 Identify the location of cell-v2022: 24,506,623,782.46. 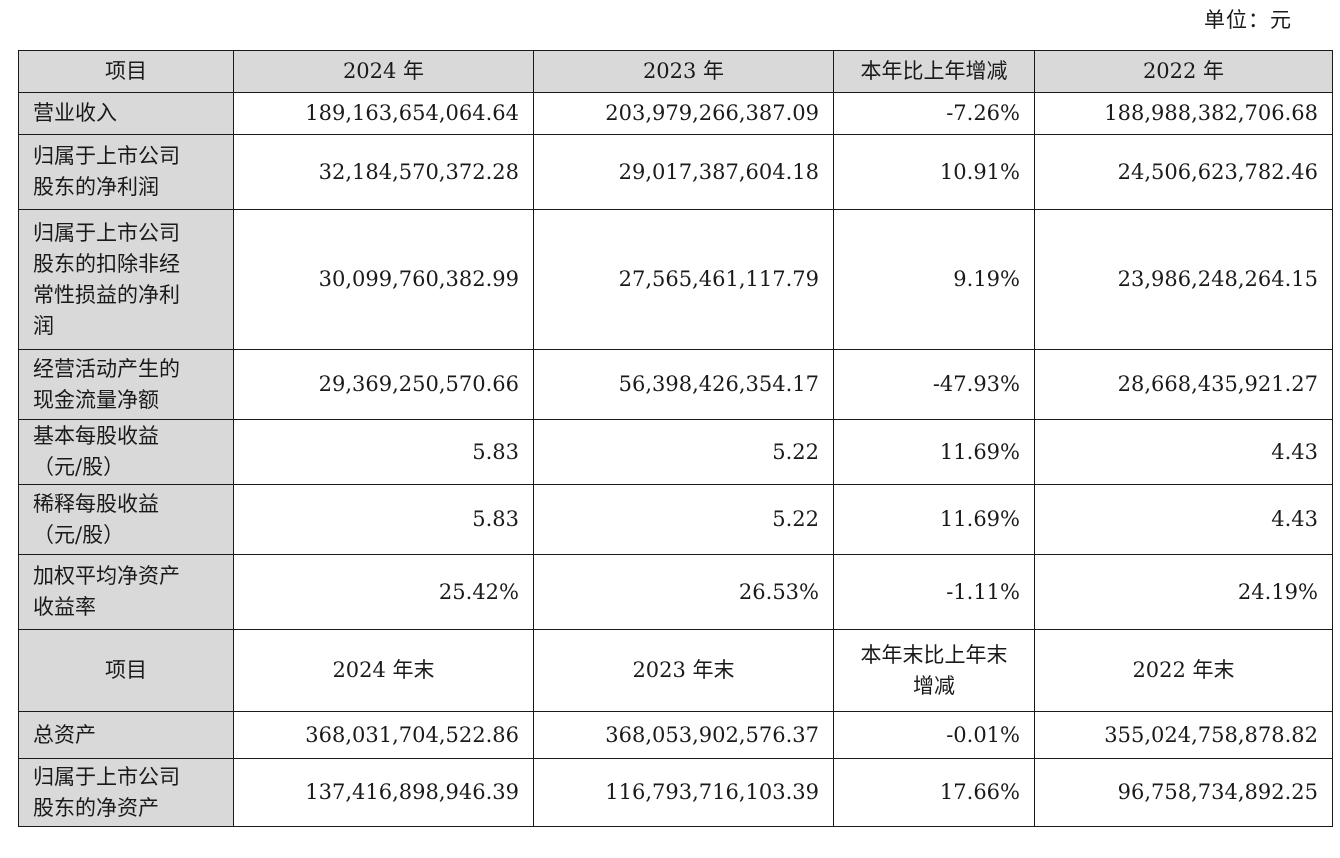
(1183, 172).